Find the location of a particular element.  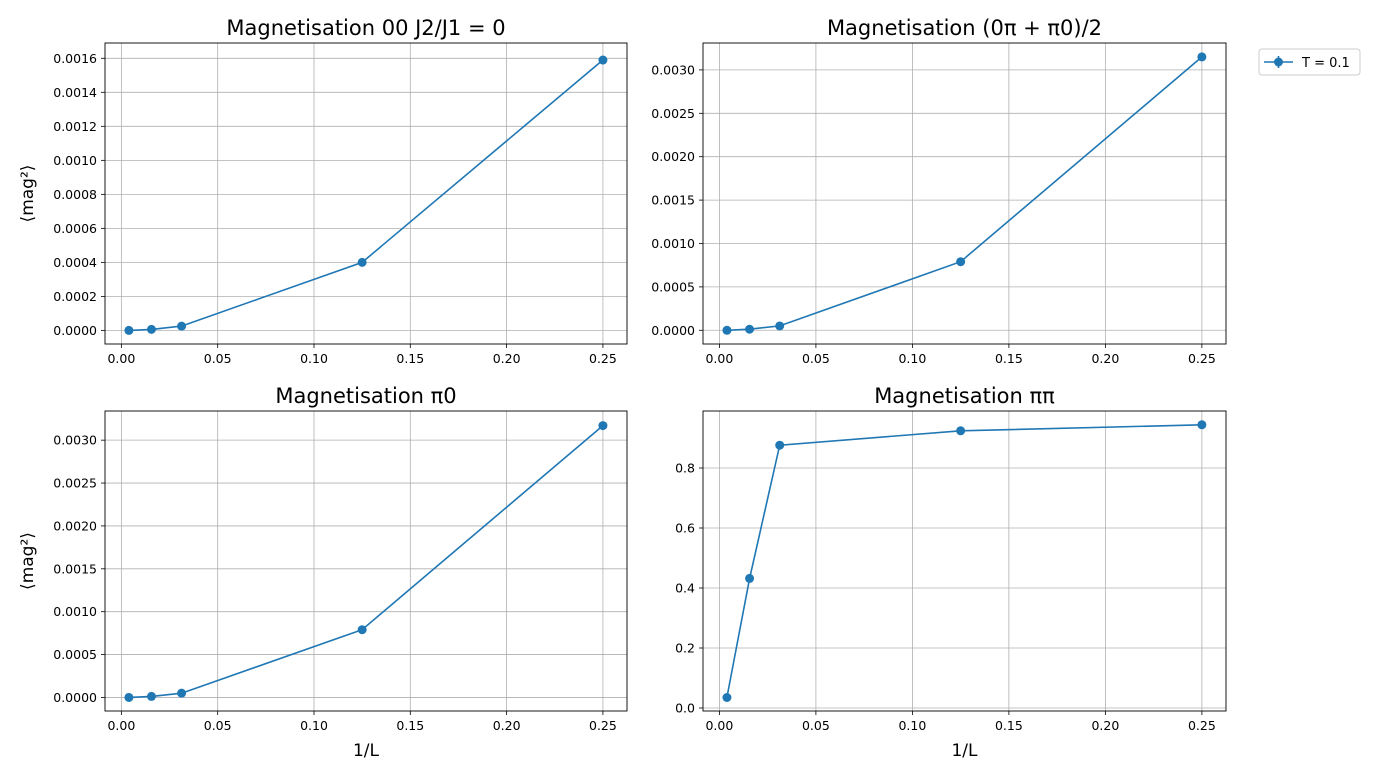

y-tick-label: 0.0012 is located at coordinates (75, 126).